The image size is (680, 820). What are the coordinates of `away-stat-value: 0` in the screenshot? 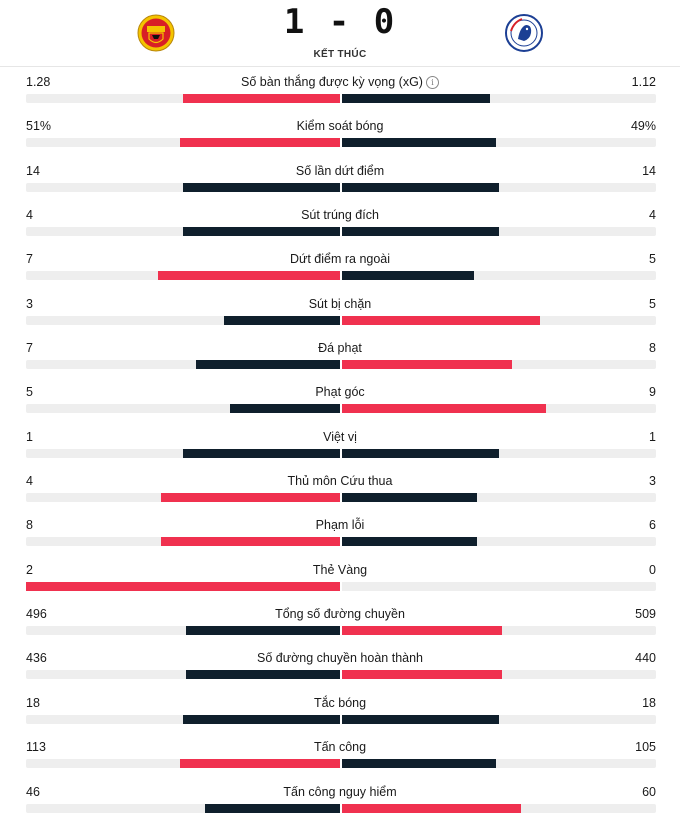 It's located at (652, 569).